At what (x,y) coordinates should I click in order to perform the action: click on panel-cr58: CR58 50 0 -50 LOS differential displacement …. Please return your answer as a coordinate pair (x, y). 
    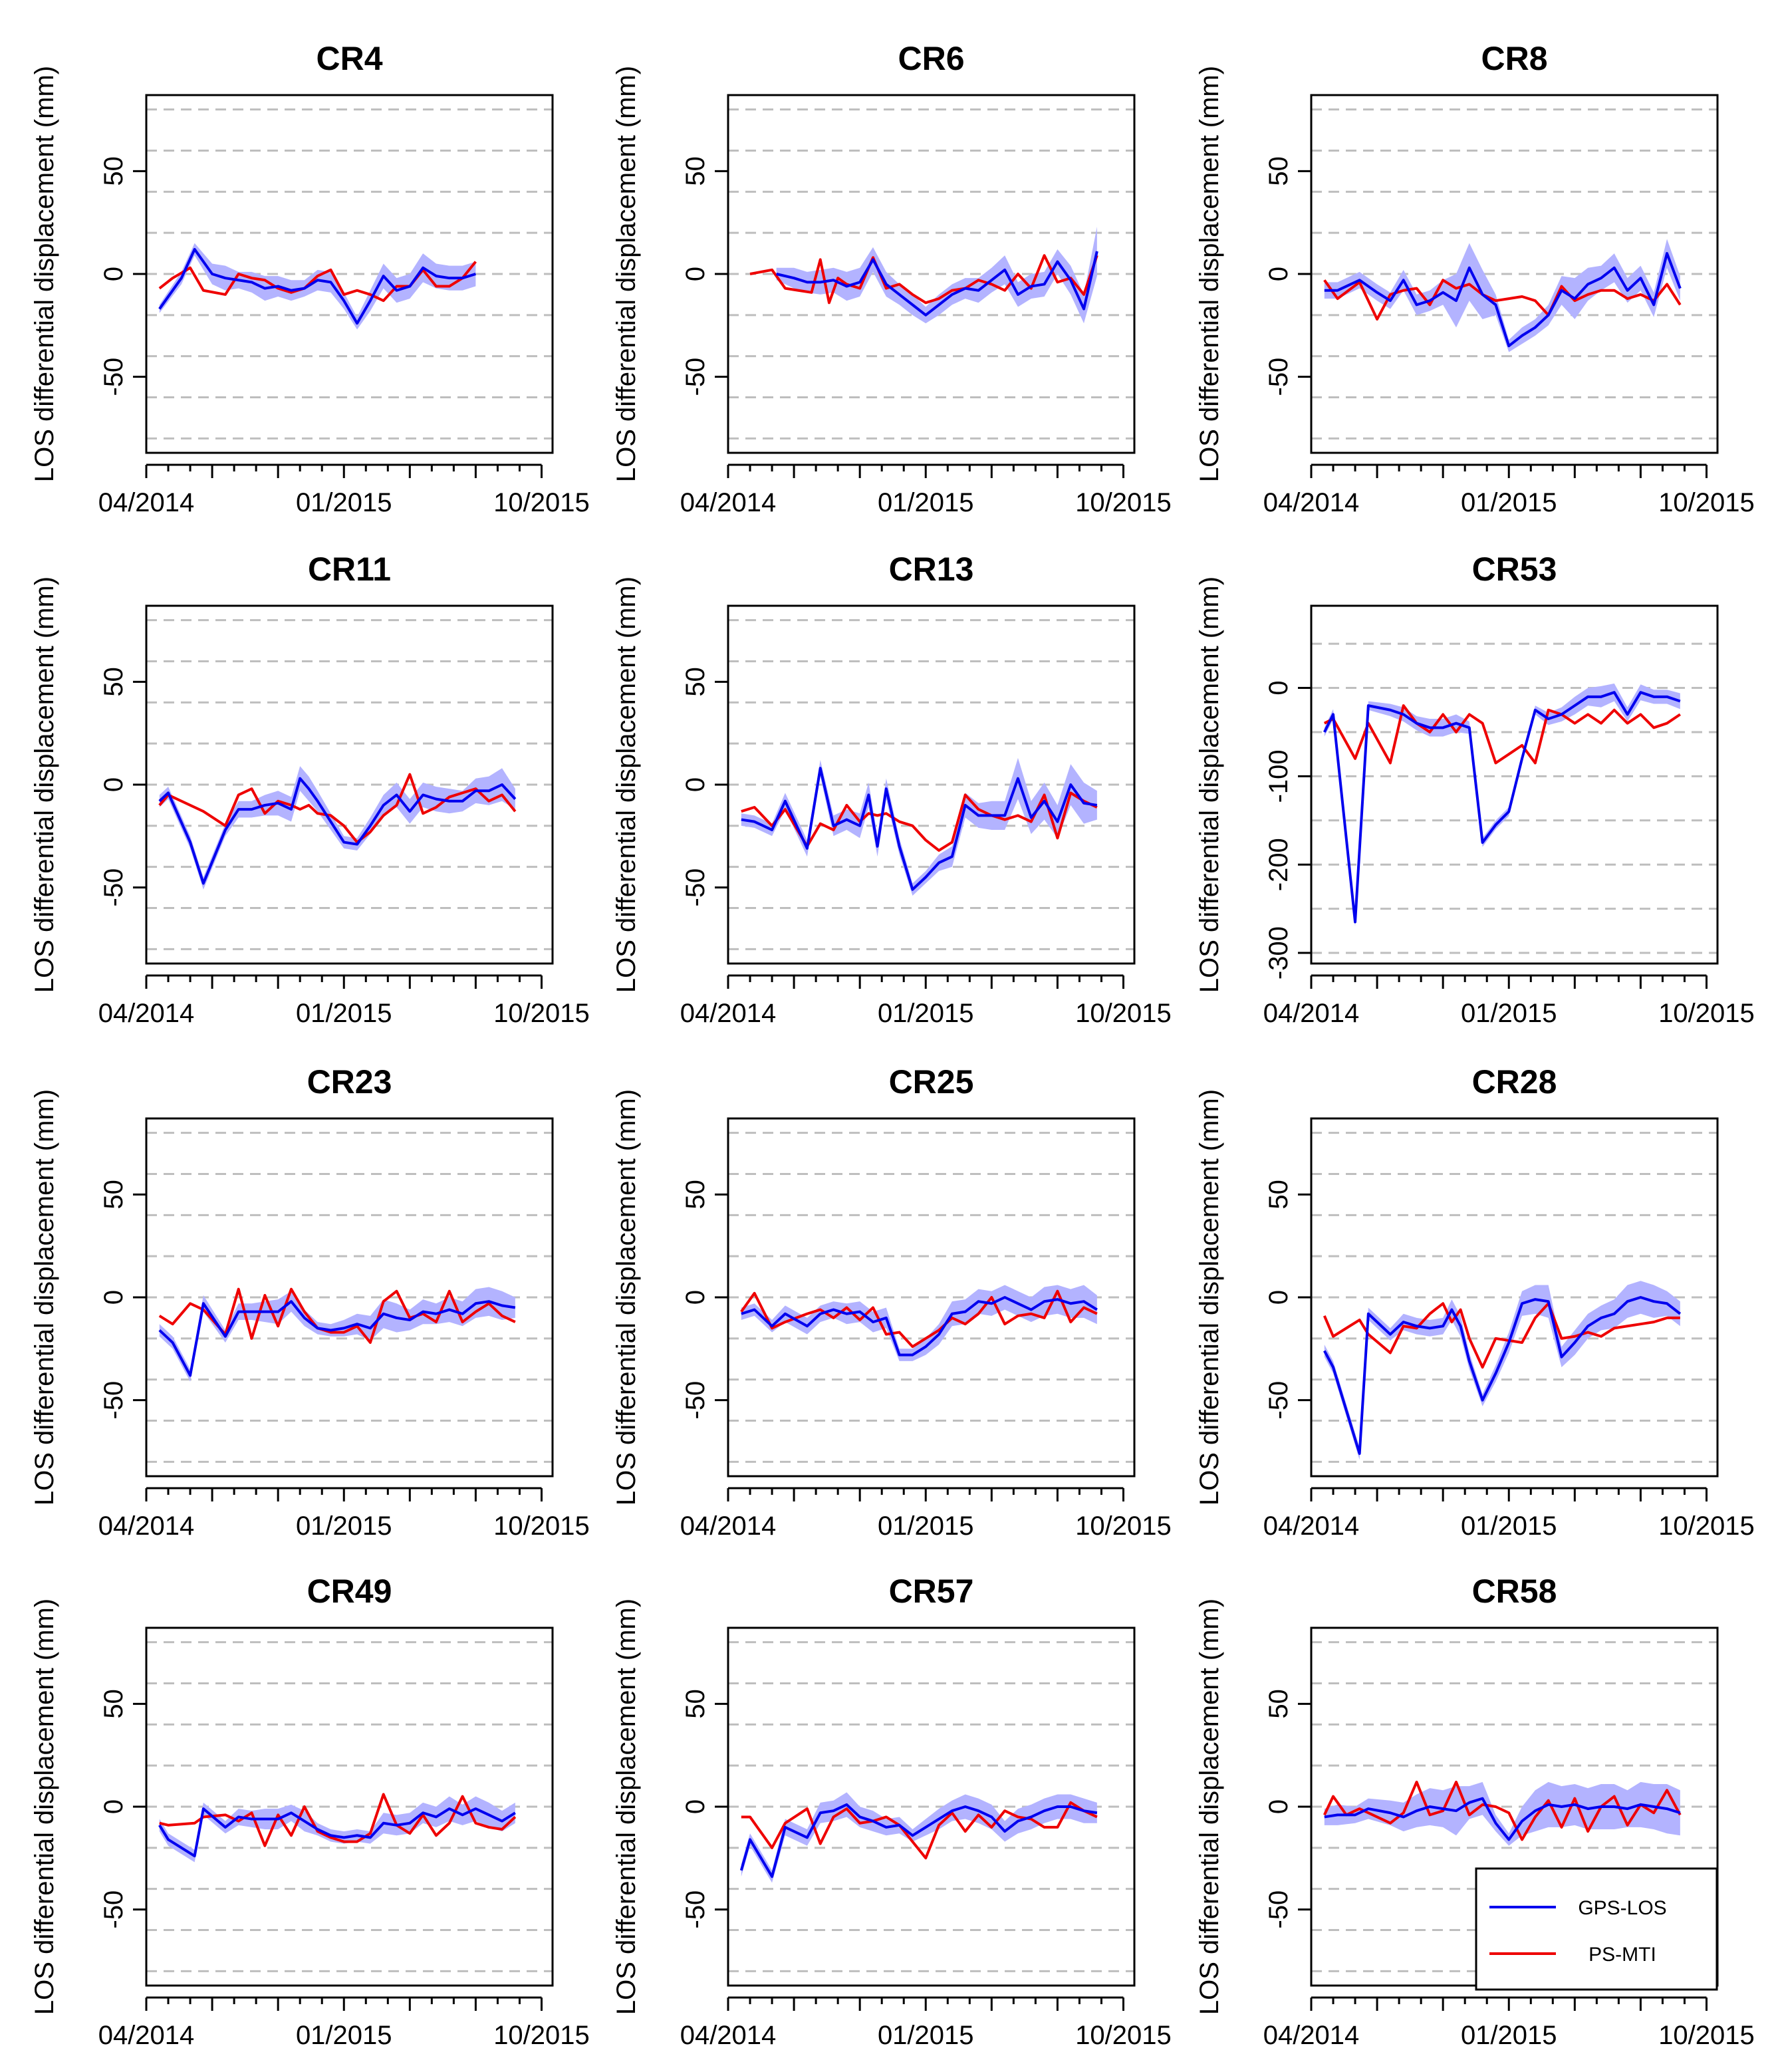
    Looking at the image, I should click on (1475, 1811).